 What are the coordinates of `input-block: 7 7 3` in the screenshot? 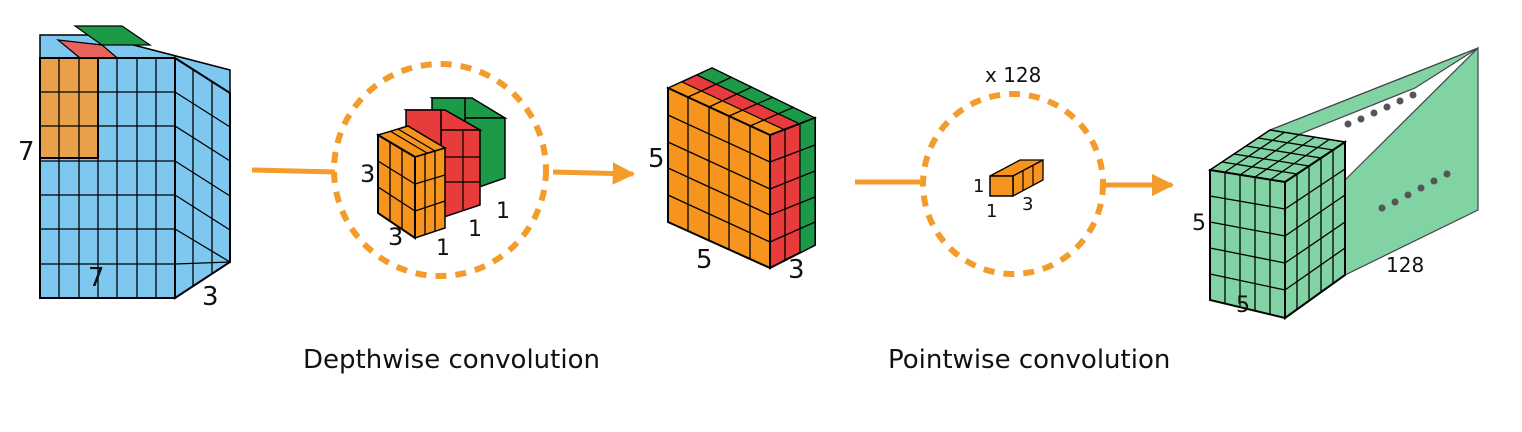 It's located at (124, 169).